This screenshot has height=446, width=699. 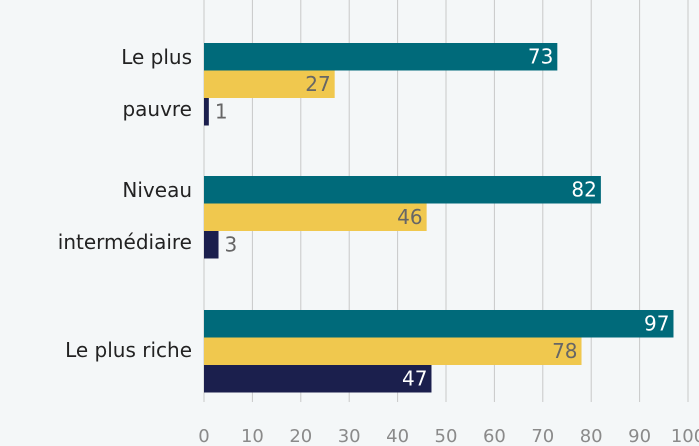 What do you see at coordinates (639, 436) in the screenshot?
I see `x-tick-label: 90` at bounding box center [639, 436].